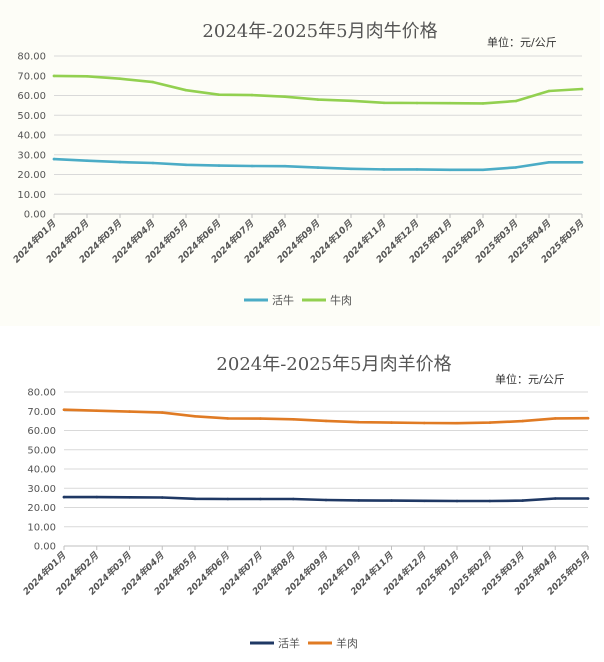 This screenshot has width=604, height=662. Describe the element at coordinates (283, 300) in the screenshot. I see `legend-label: 活牛` at that location.